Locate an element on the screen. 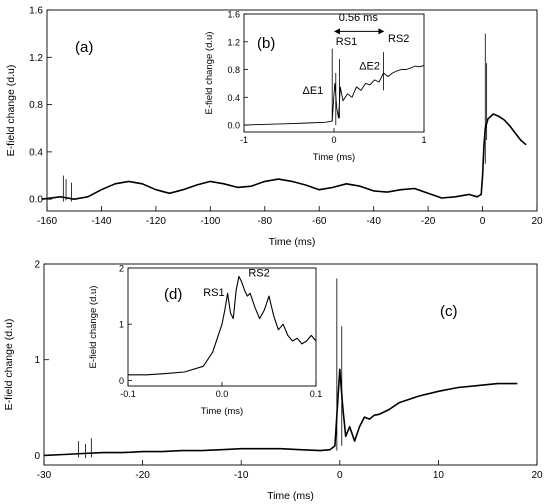 The height and width of the screenshot is (504, 550). x-tick-label-a-9: 20 is located at coordinates (537, 221).